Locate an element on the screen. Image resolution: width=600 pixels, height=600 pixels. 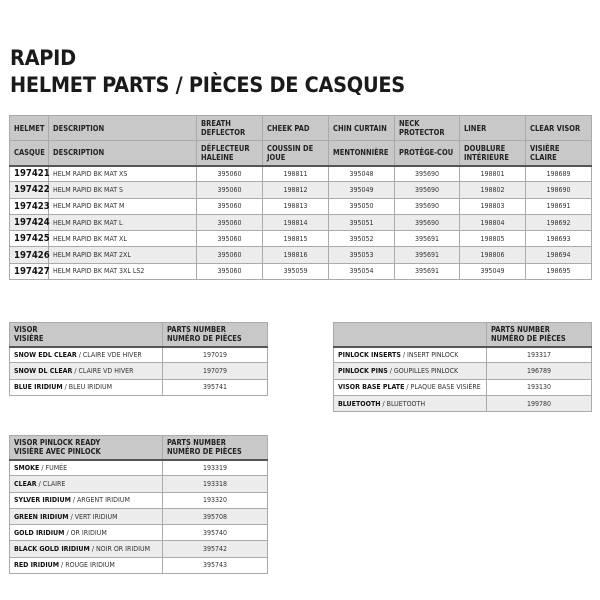
item-name-fr: PLAQUE BASE VISIÈRE is located at coordinates (445, 387).